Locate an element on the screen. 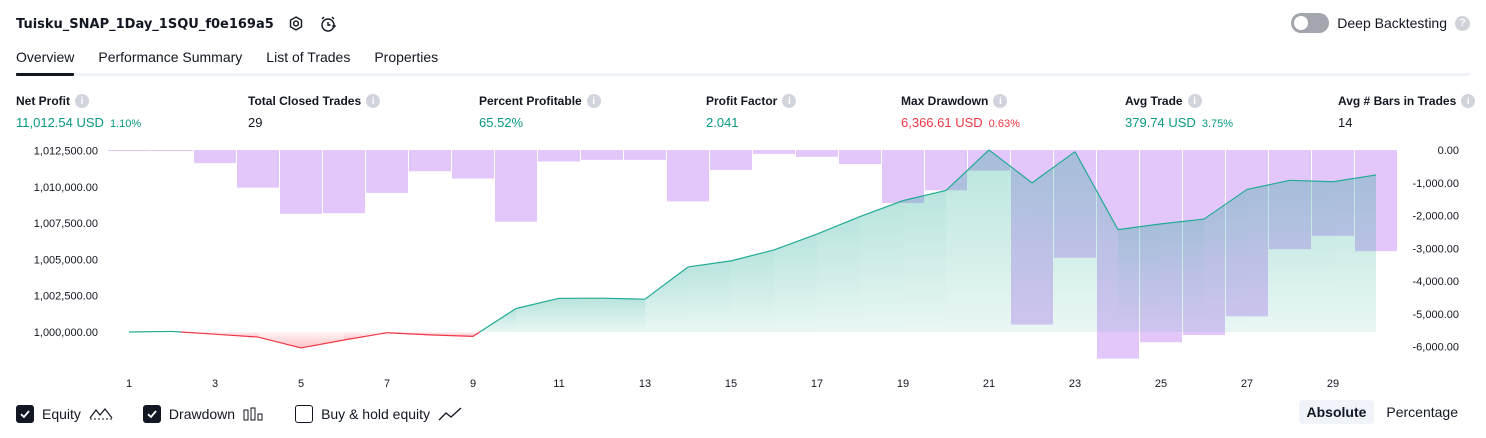  stat-label: Profit Factor is located at coordinates (742, 101).